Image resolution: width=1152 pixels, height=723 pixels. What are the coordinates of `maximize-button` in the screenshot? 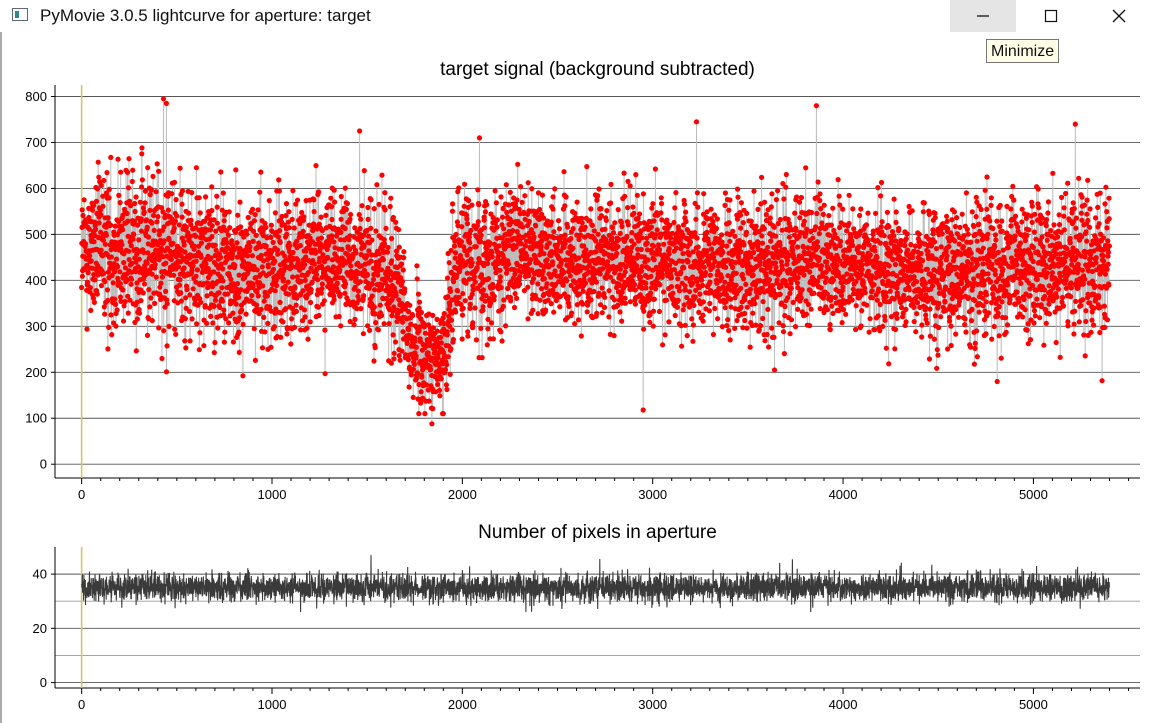 It's located at (1051, 16).